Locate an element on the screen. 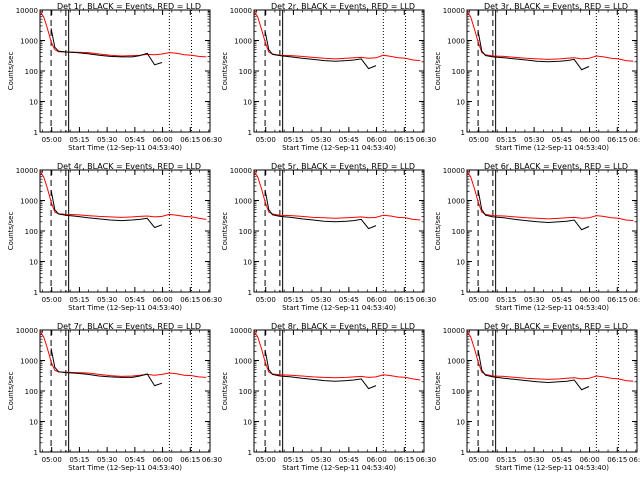 This screenshot has width=640, height=485. panel-title: Det 3r, BLACK = Events, RED = LLD is located at coordinates (556, 6).